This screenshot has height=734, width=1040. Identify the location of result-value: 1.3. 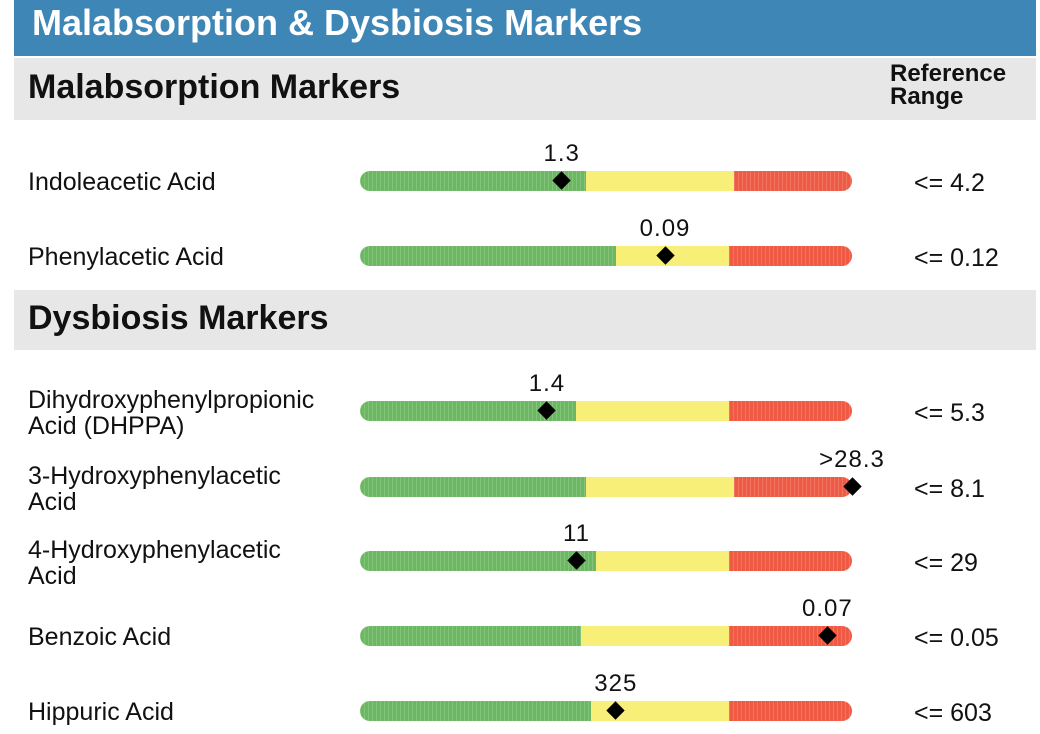
(561, 153).